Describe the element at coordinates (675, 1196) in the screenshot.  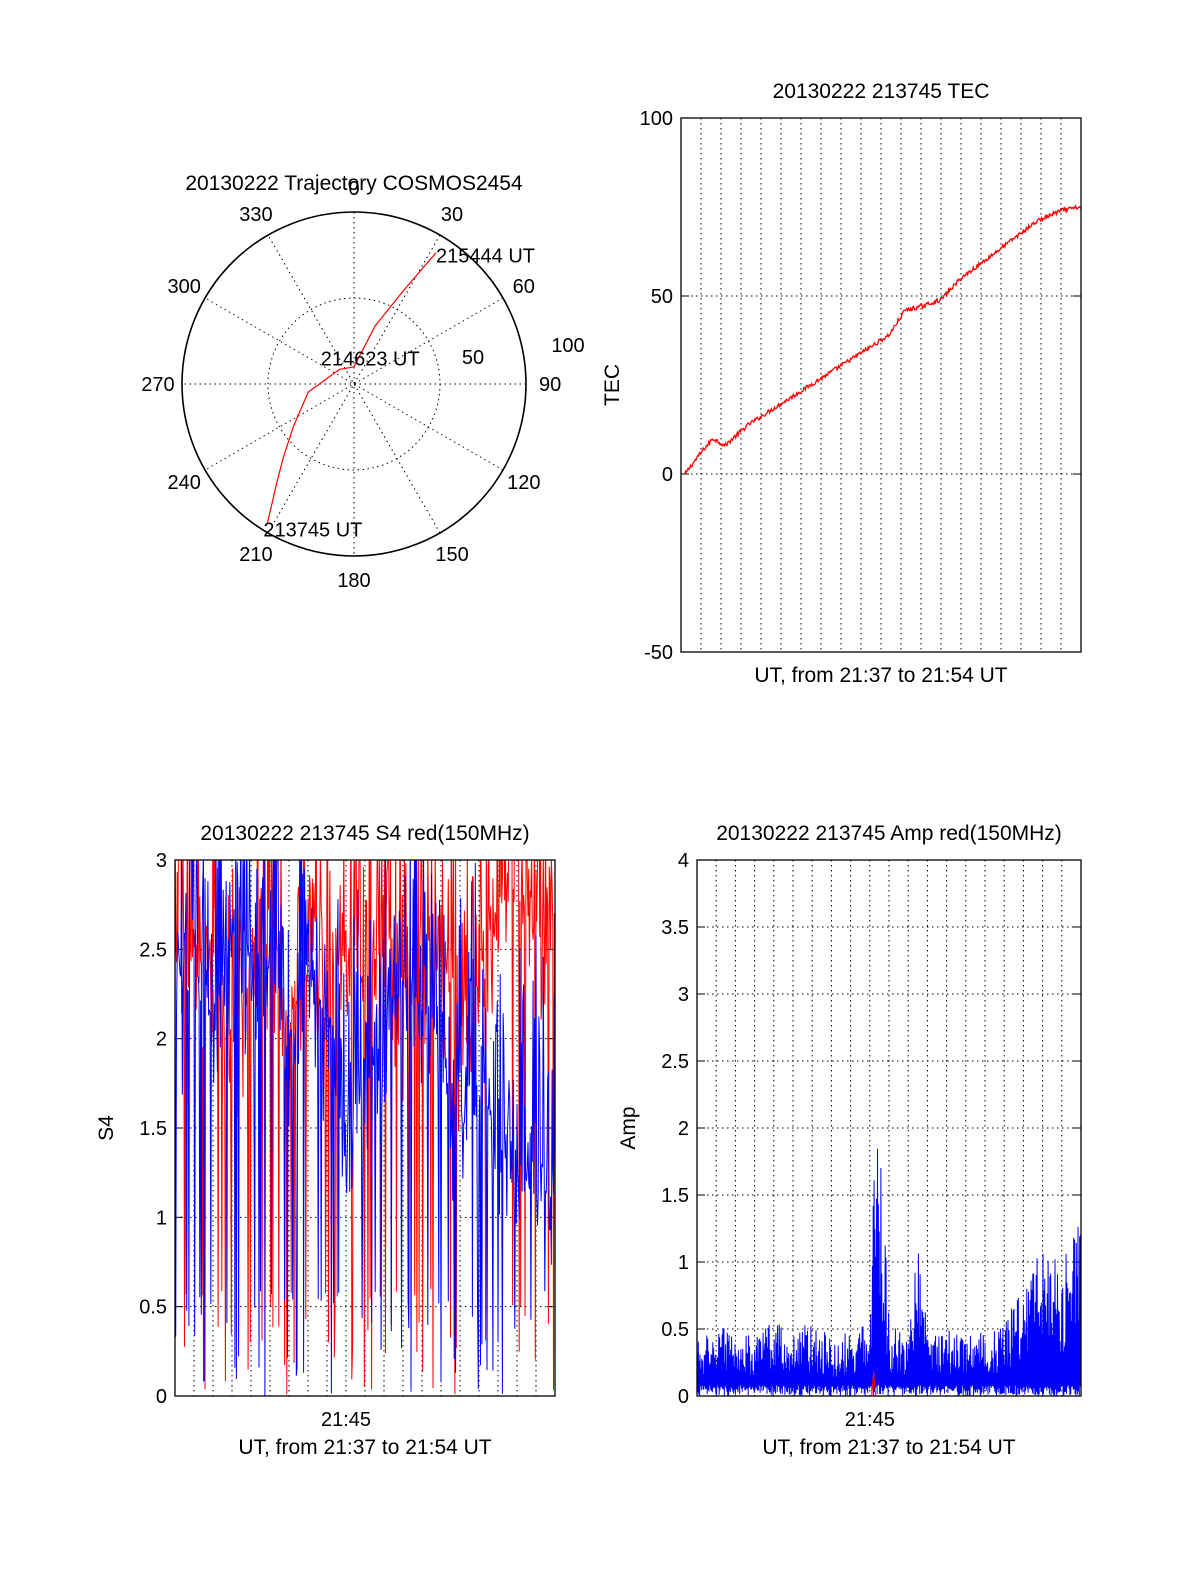
I see `amp-ytick-label: 1.5` at that location.